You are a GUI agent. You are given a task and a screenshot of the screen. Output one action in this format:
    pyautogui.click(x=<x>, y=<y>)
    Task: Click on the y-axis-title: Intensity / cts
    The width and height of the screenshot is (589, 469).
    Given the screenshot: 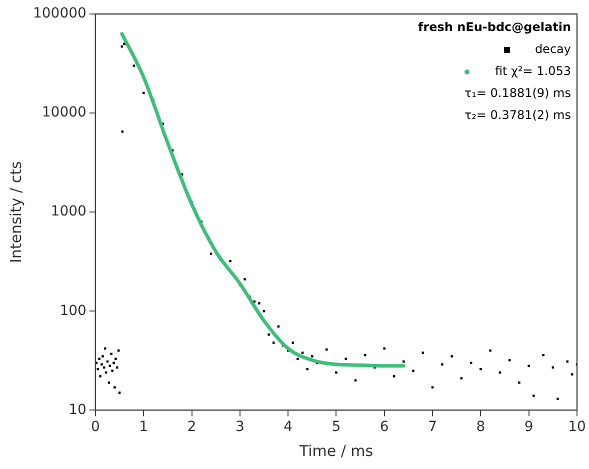 What is the action you would take?
    pyautogui.click(x=15, y=212)
    